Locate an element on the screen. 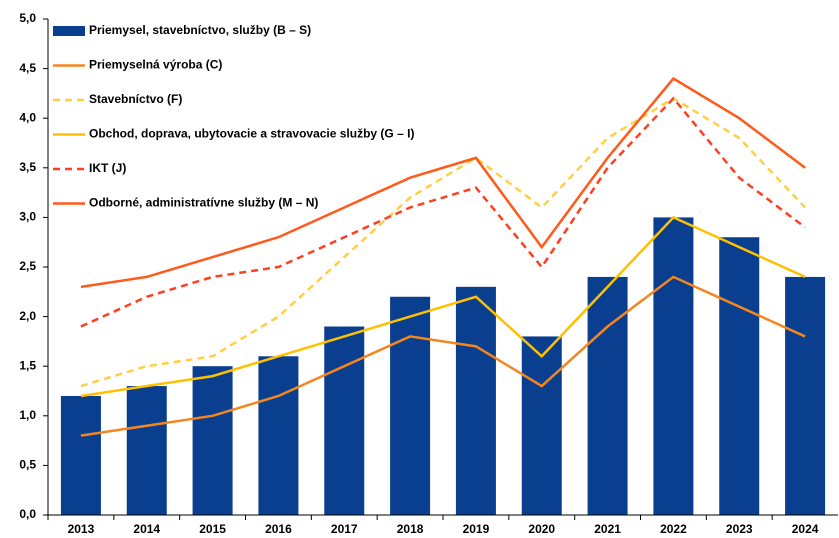  y-tick-label: 5,0 is located at coordinates (27, 18).